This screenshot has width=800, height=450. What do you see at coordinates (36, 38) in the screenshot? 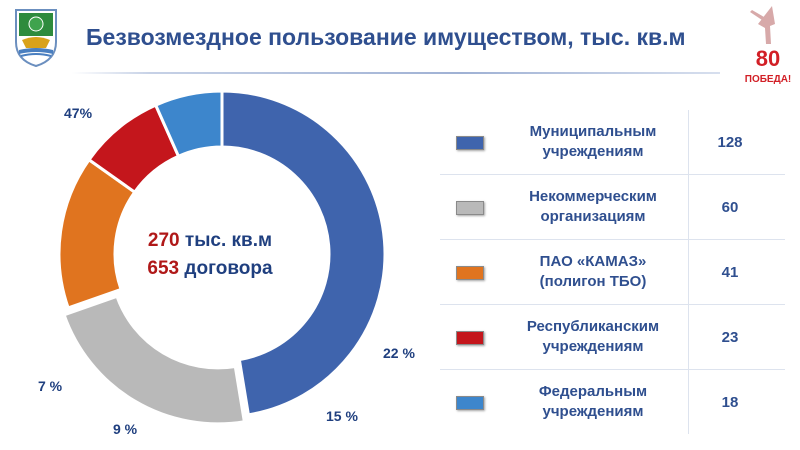
I see `city-coat-of-arms-icon` at bounding box center [36, 38].